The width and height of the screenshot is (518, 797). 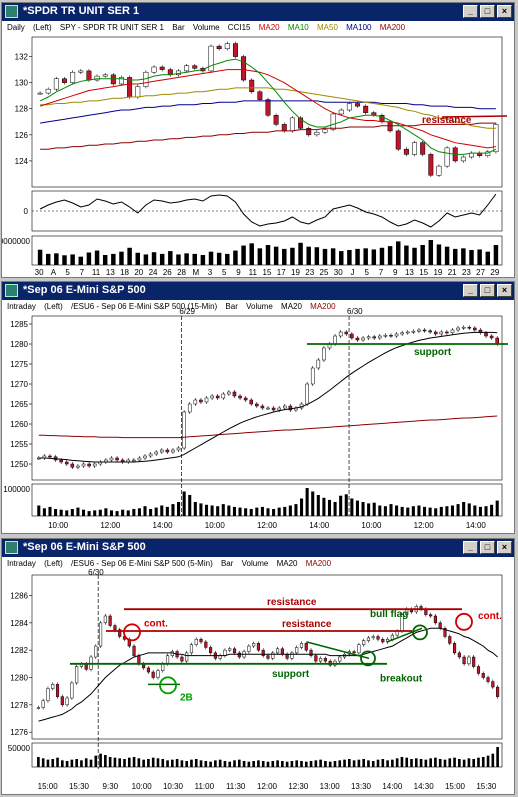 What do you see at coordinates (138, 272) in the screenshot?
I see `x-tick-label: 20` at bounding box center [138, 272].